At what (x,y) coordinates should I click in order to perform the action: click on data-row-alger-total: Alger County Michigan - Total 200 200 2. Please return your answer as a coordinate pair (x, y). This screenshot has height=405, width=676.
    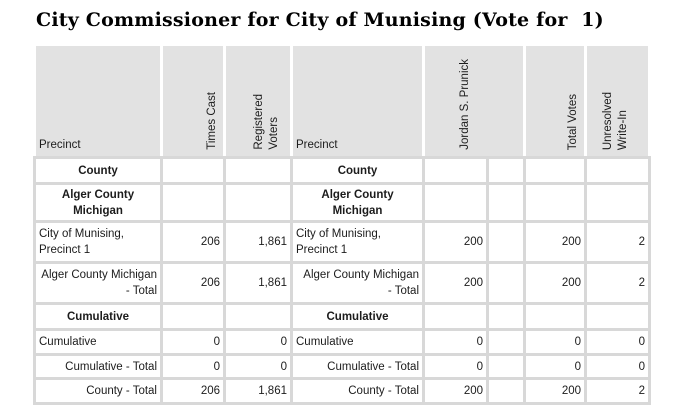
    Looking at the image, I should click on (470, 283).